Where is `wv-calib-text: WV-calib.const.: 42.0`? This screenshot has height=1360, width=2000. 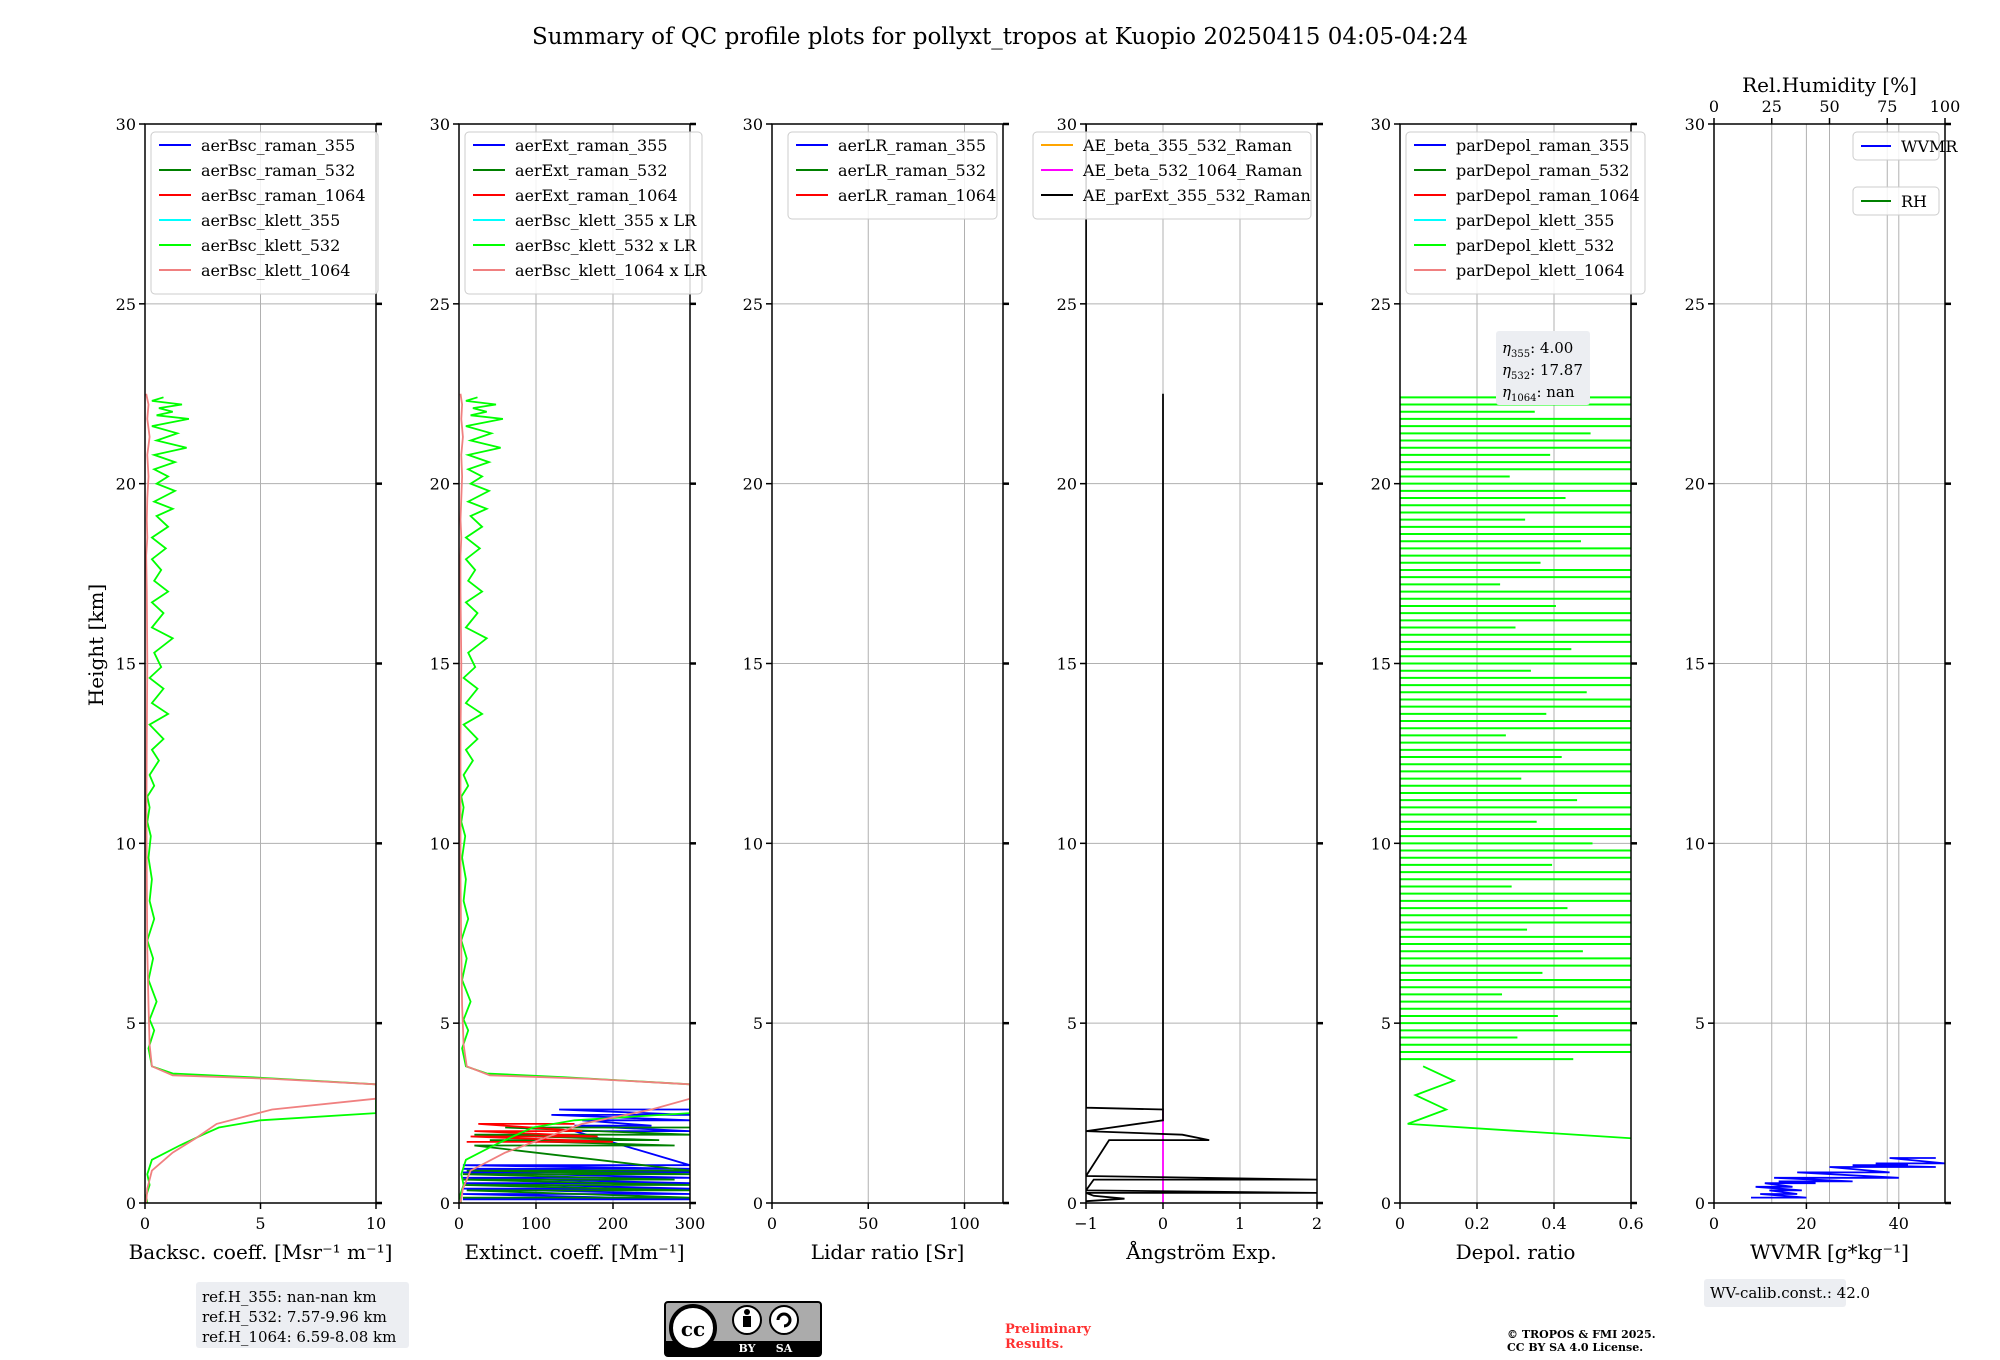
wv-calib-text: WV-calib.const.: 42.0 is located at coordinates (1790, 1293).